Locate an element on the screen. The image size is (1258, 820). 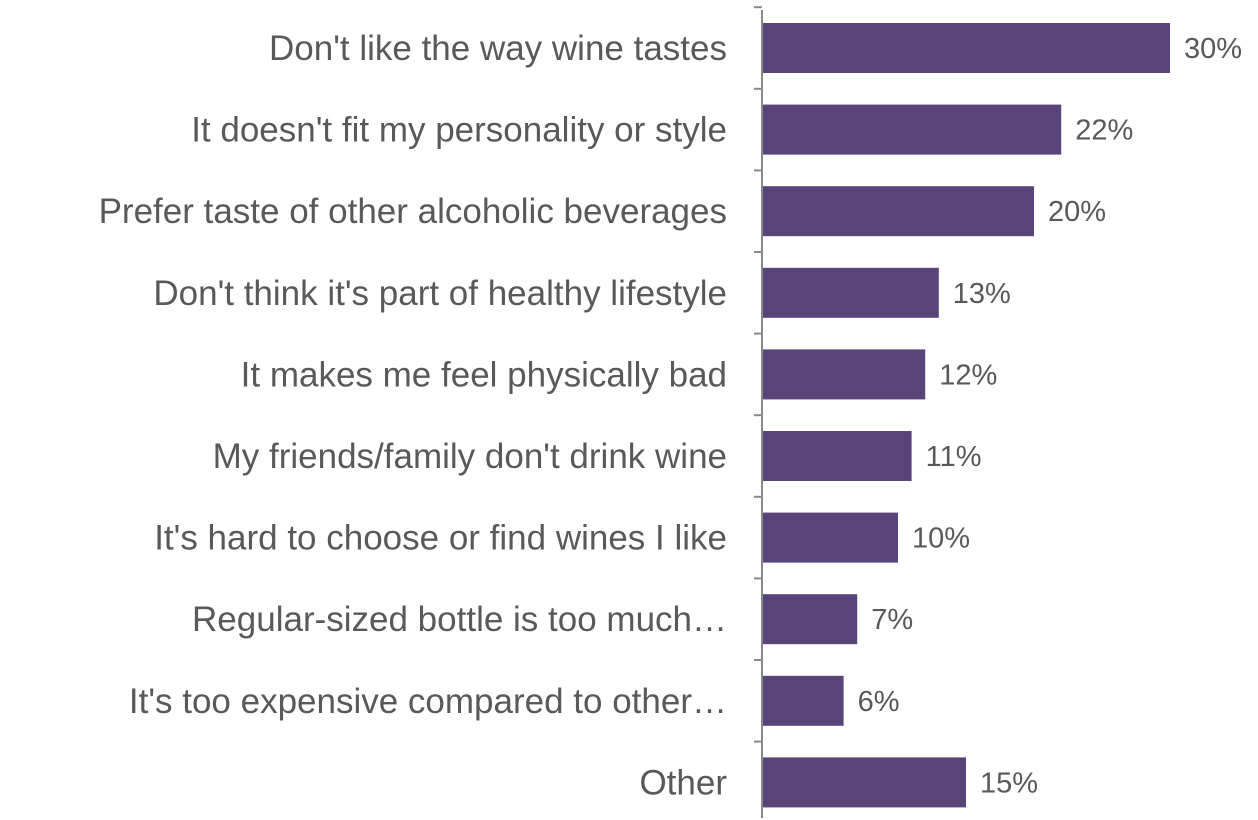
data-label: 7% is located at coordinates (892, 620).